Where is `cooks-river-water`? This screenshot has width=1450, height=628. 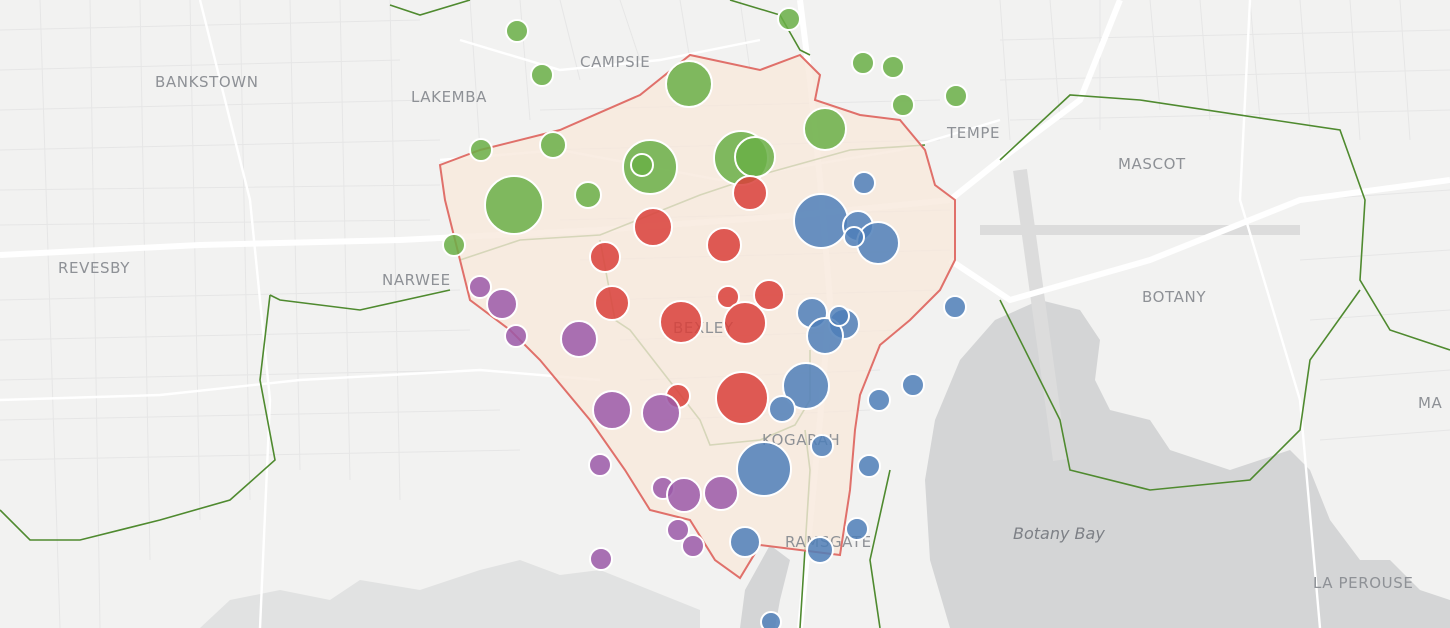 cooks-river-water is located at coordinates (765, 586).